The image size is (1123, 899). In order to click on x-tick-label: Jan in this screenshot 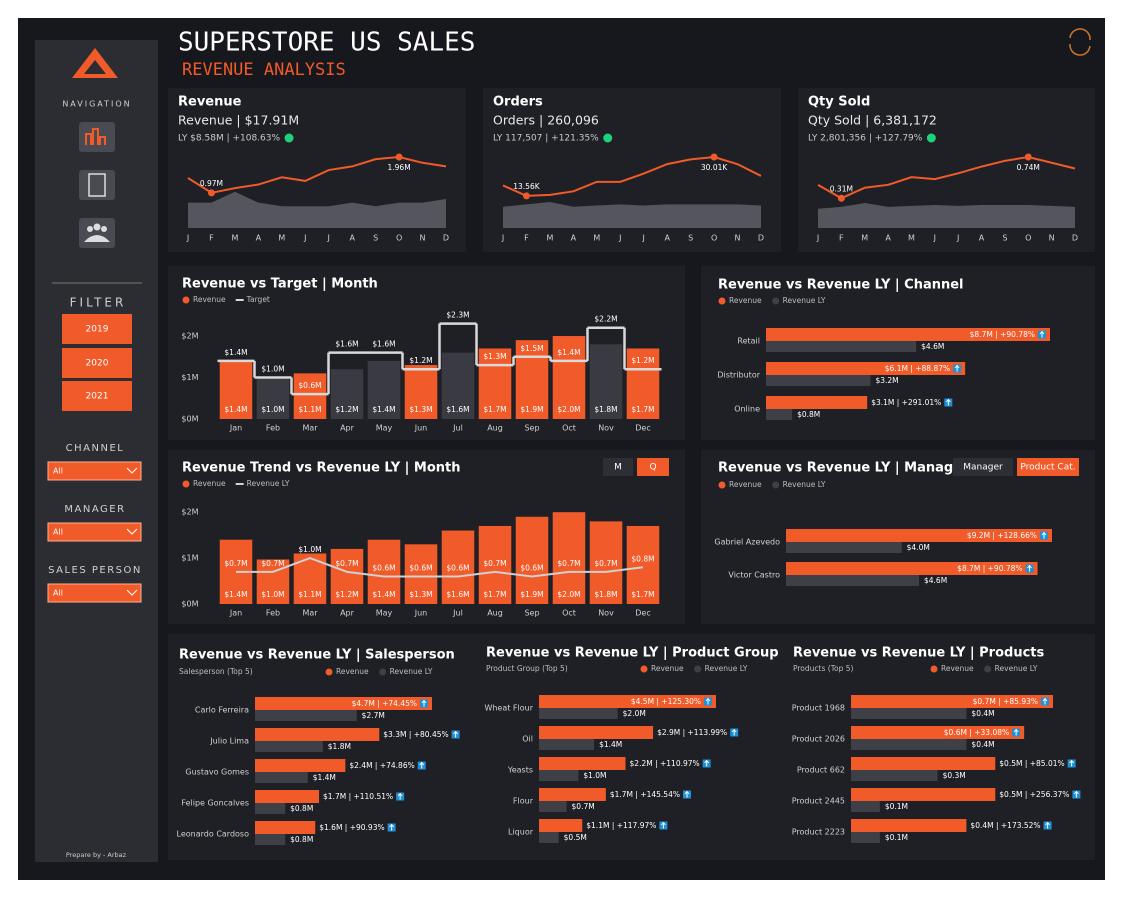, I will do `click(235, 613)`.